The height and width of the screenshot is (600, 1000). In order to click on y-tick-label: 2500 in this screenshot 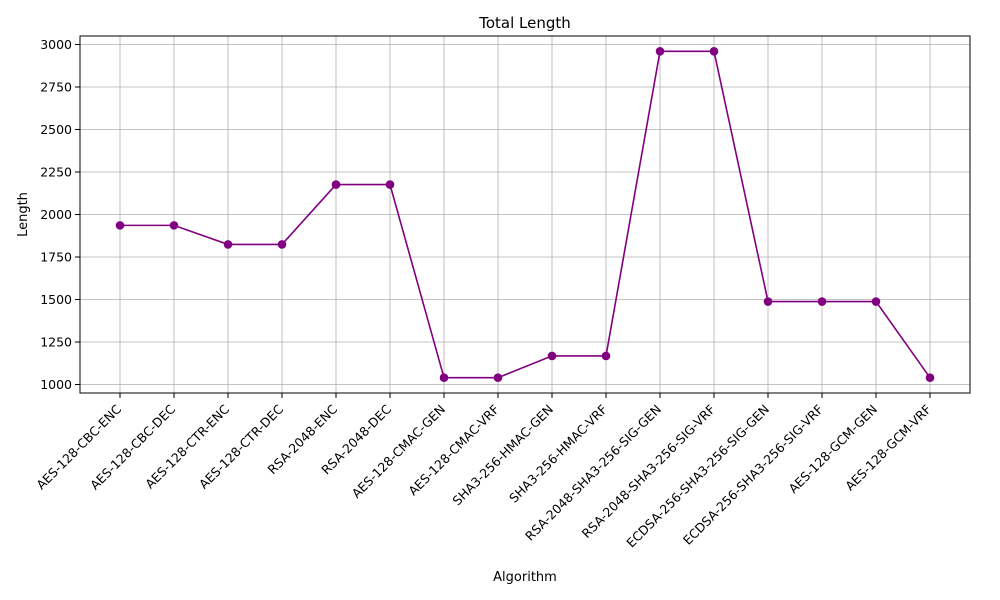, I will do `click(56, 129)`.